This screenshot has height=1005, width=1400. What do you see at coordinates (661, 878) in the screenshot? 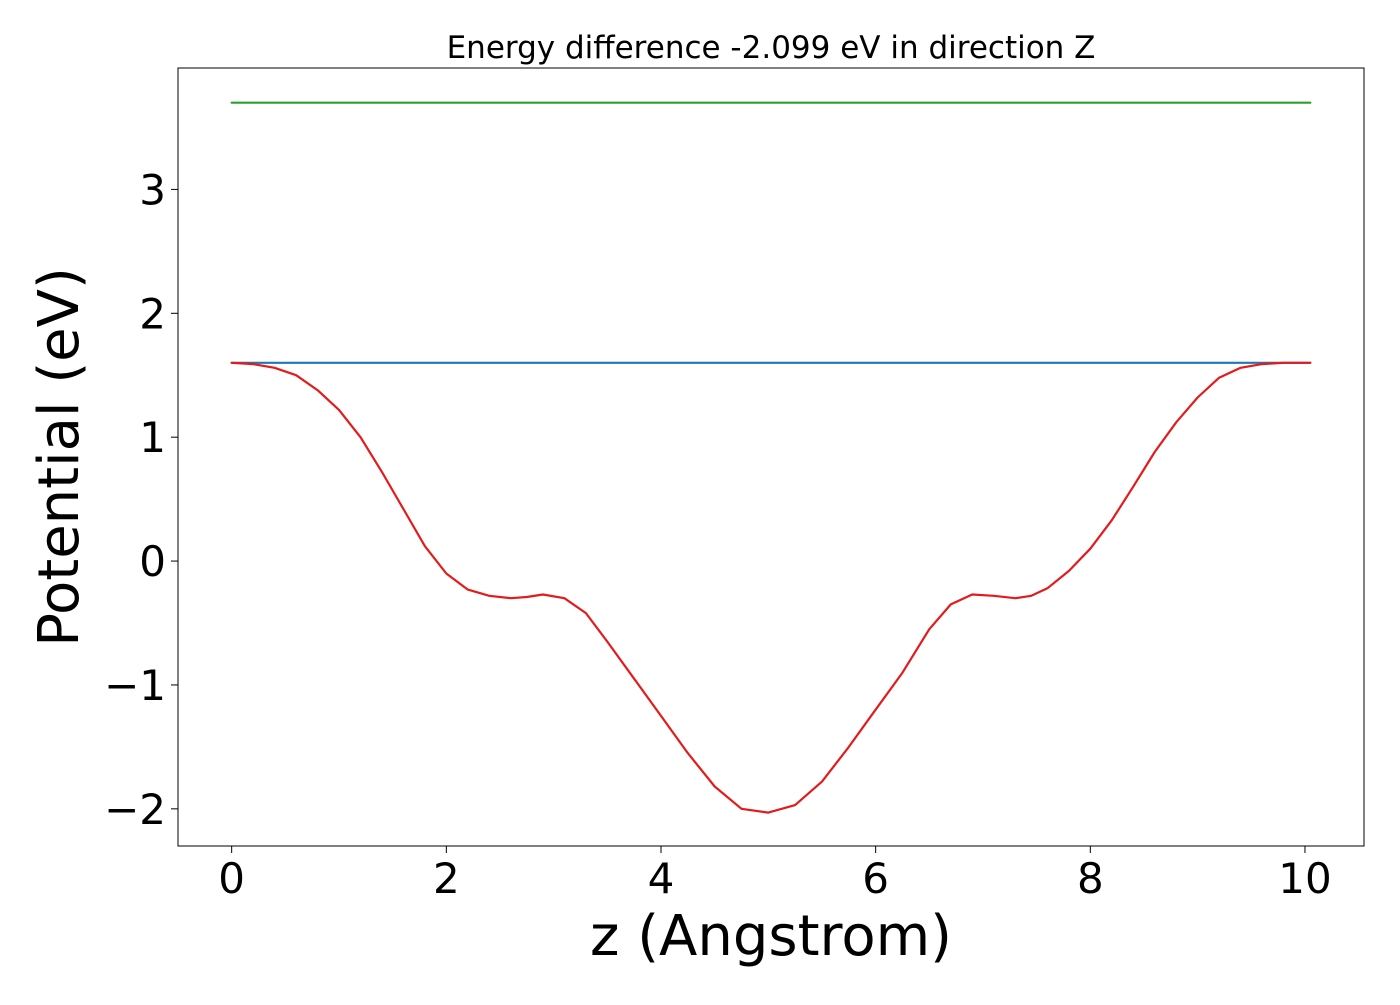
I see `x-tick-label: 4` at bounding box center [661, 878].